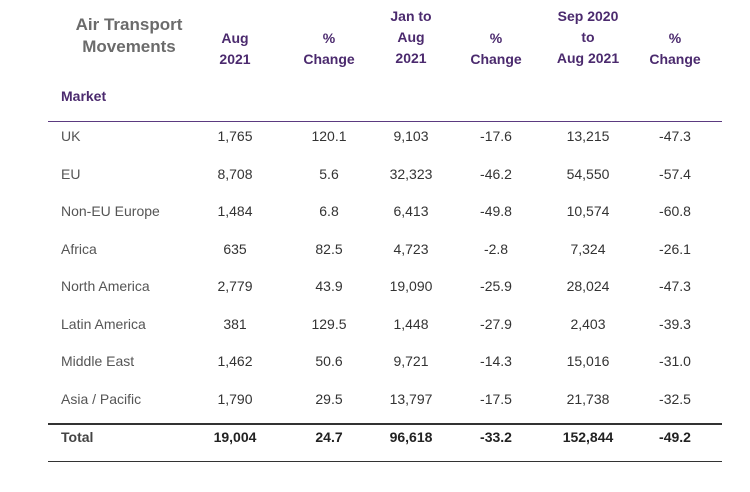  Describe the element at coordinates (496, 437) in the screenshot. I see `total-value-cell: -33.2` at that location.